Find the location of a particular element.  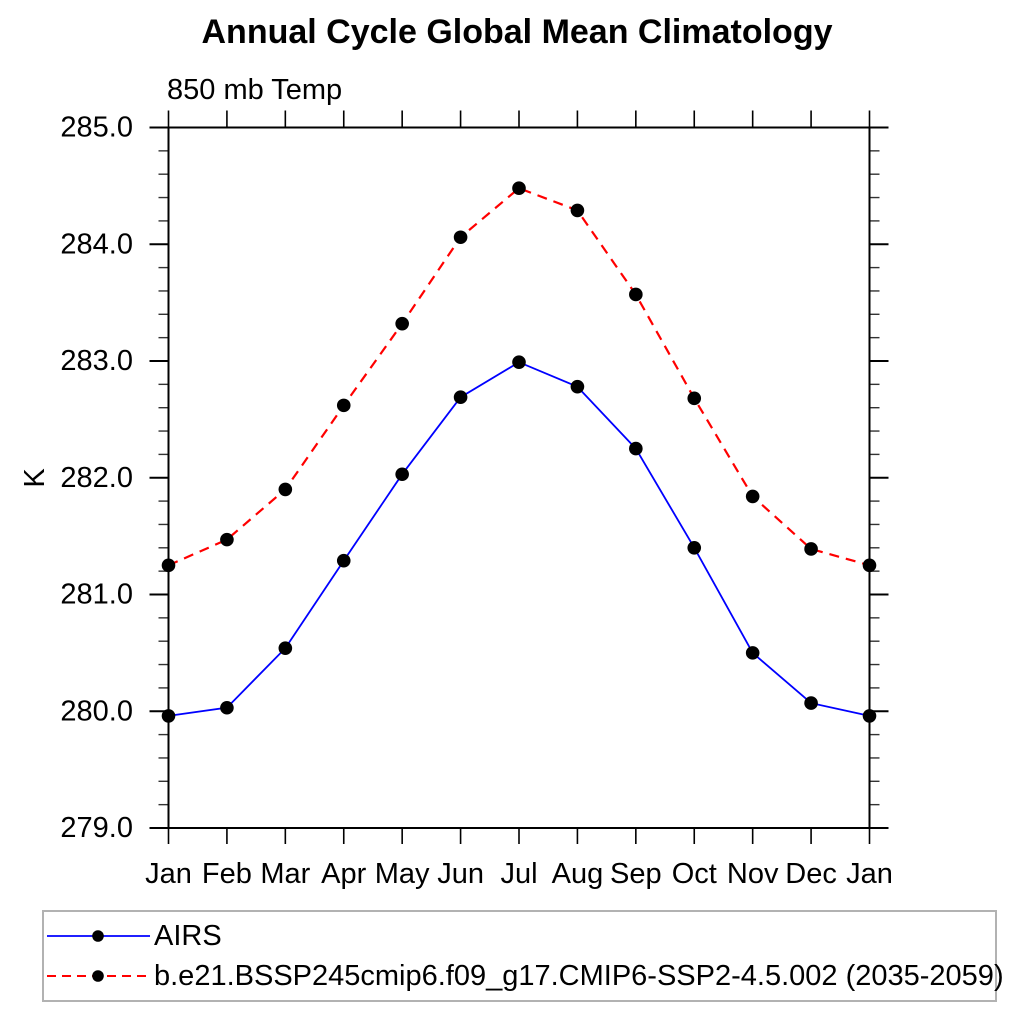

x-tick-label: May is located at coordinates (402, 874).